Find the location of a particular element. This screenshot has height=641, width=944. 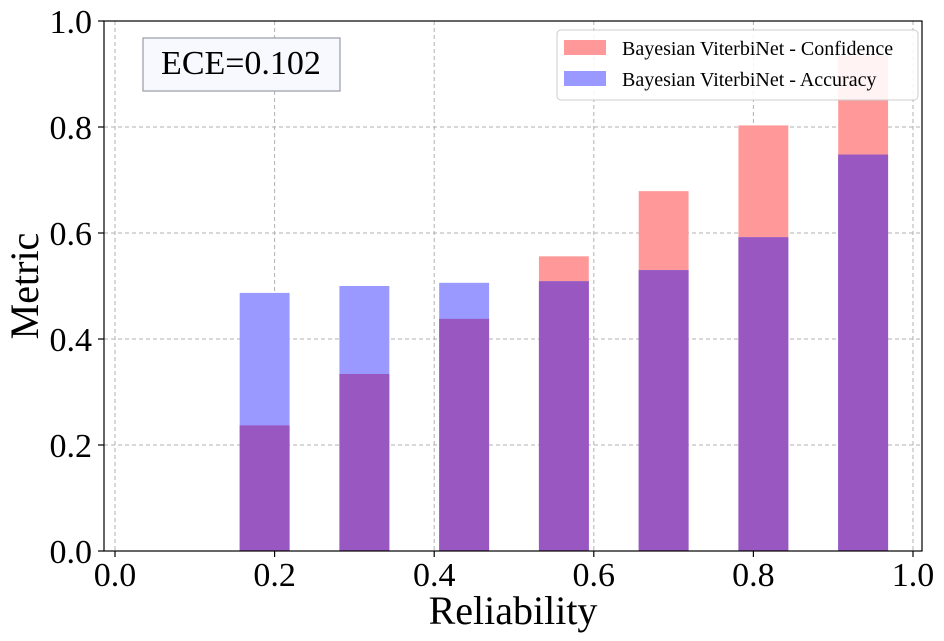

legend-label-accuracy: Bayesian ViterbiNet - Accuracy is located at coordinates (749, 80).